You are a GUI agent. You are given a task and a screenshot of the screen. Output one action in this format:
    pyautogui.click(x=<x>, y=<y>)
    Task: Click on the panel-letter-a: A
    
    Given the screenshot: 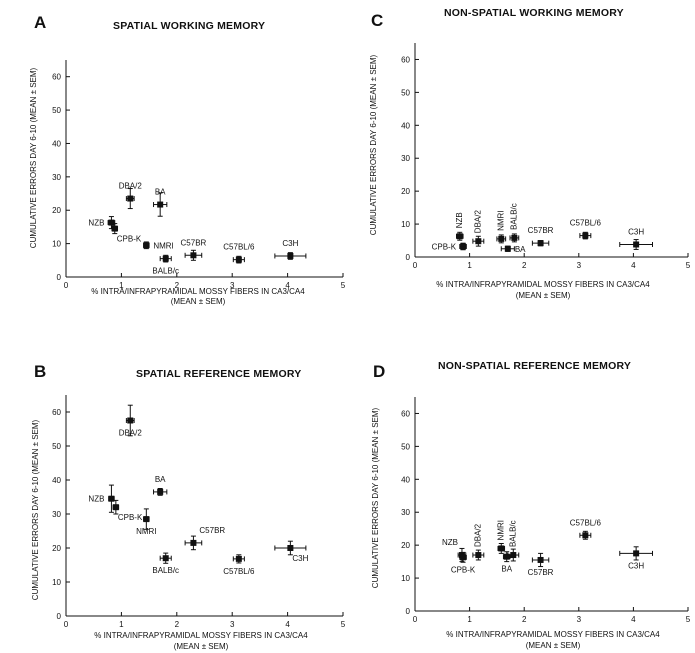 What is the action you would take?
    pyautogui.click(x=40, y=22)
    